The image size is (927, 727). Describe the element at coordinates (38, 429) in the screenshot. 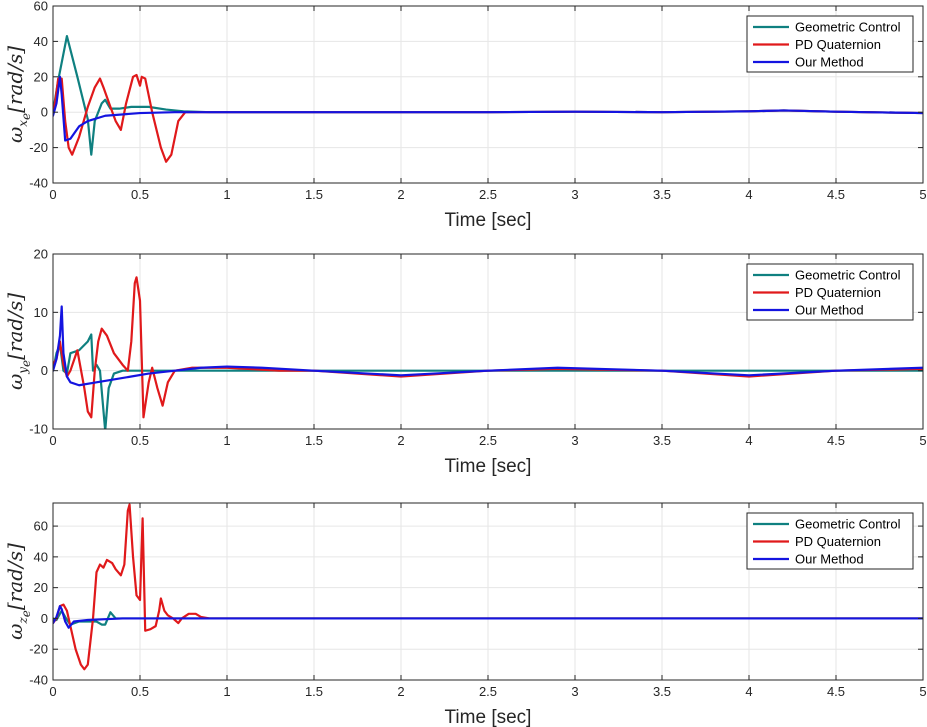

I see `y-tick-label-0: -10` at that location.